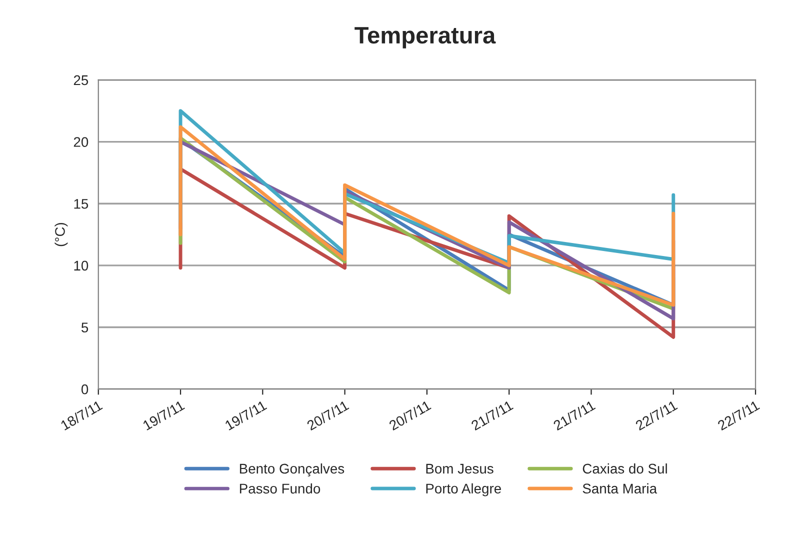  What do you see at coordinates (81, 204) in the screenshot?
I see `y-tick-label: 15` at bounding box center [81, 204].